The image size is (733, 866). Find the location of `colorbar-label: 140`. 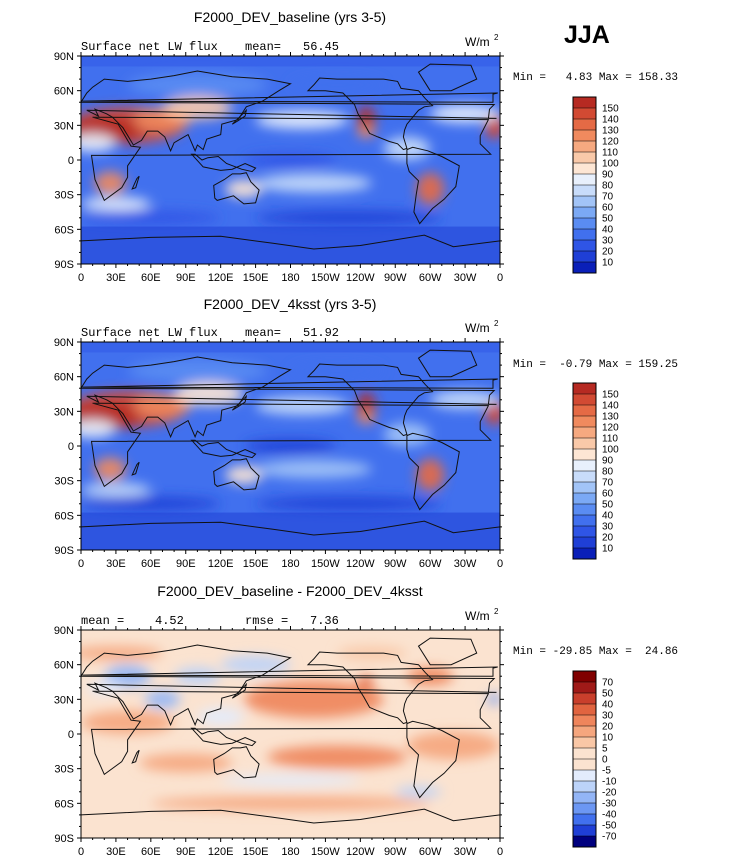

colorbar-label: 140 is located at coordinates (610, 120).